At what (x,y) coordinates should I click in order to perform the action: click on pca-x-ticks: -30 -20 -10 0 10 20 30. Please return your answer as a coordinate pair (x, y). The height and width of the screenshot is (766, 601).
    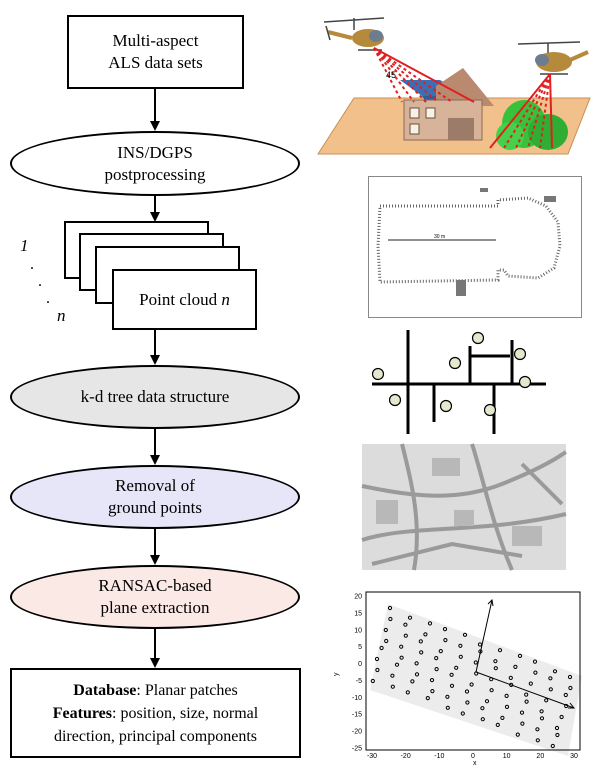
    Looking at the image, I should click on (472, 756).